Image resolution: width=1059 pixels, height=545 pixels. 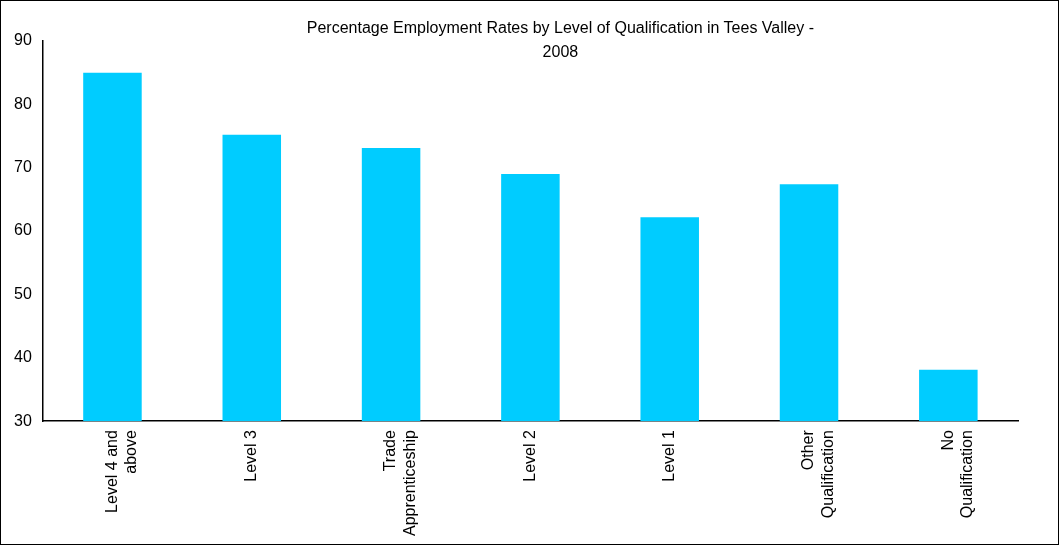 What do you see at coordinates (560, 40) in the screenshot?
I see `chart-title: Percentage Employment Rates by Level of Qualification in Tees Valley - 2008` at bounding box center [560, 40].